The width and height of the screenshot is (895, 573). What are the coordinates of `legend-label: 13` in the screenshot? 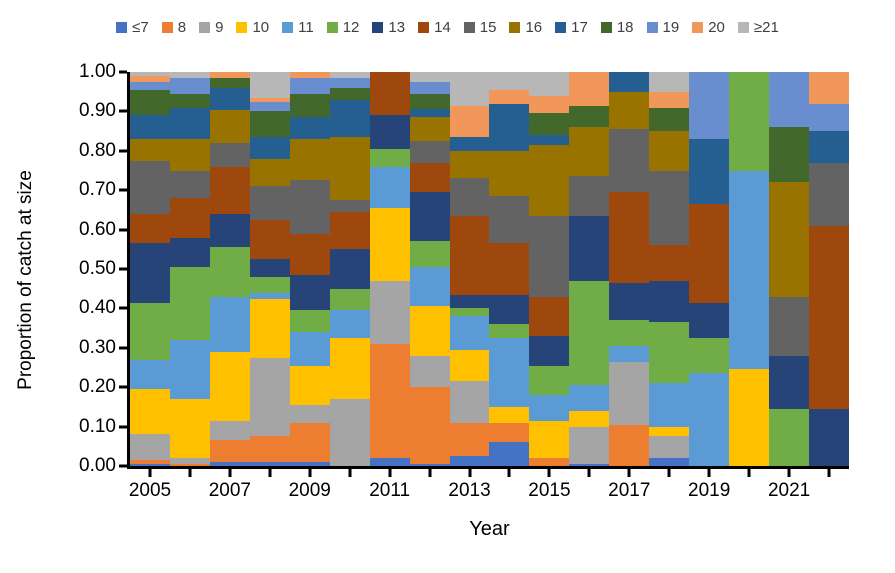 It's located at (397, 27).